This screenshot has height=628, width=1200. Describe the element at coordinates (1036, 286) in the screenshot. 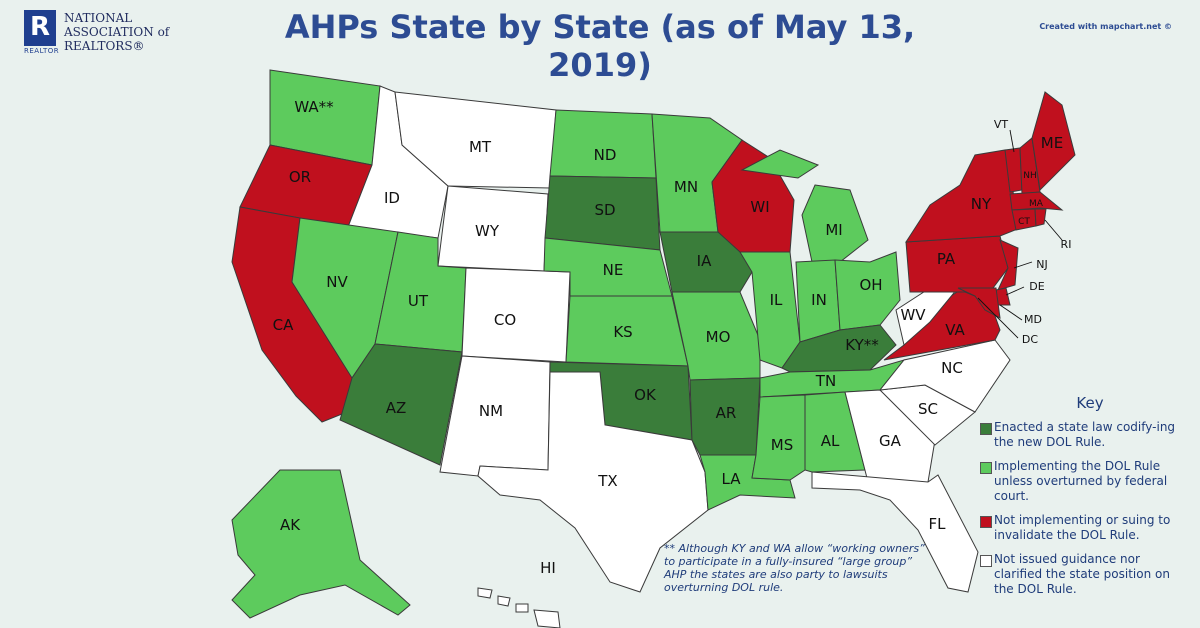

I see `state-label-de: DE` at that location.